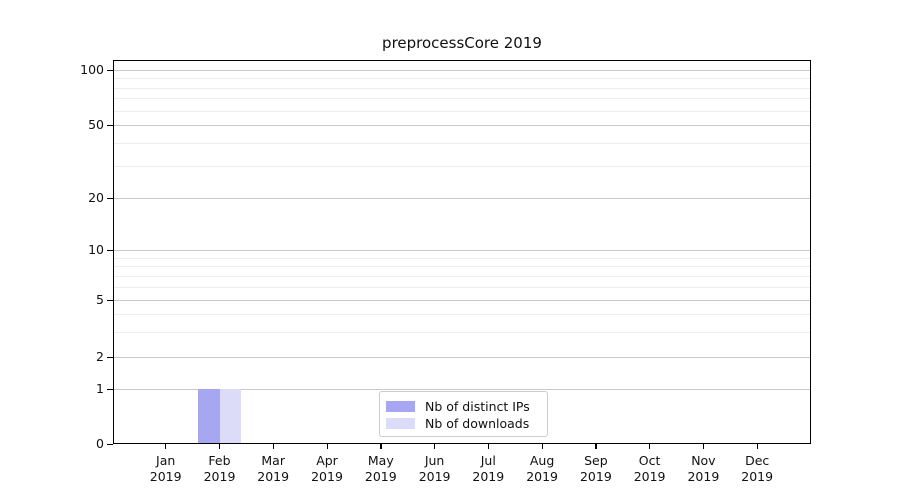 The width and height of the screenshot is (900, 500). What do you see at coordinates (230, 416) in the screenshot?
I see `bar-downloads` at bounding box center [230, 416].